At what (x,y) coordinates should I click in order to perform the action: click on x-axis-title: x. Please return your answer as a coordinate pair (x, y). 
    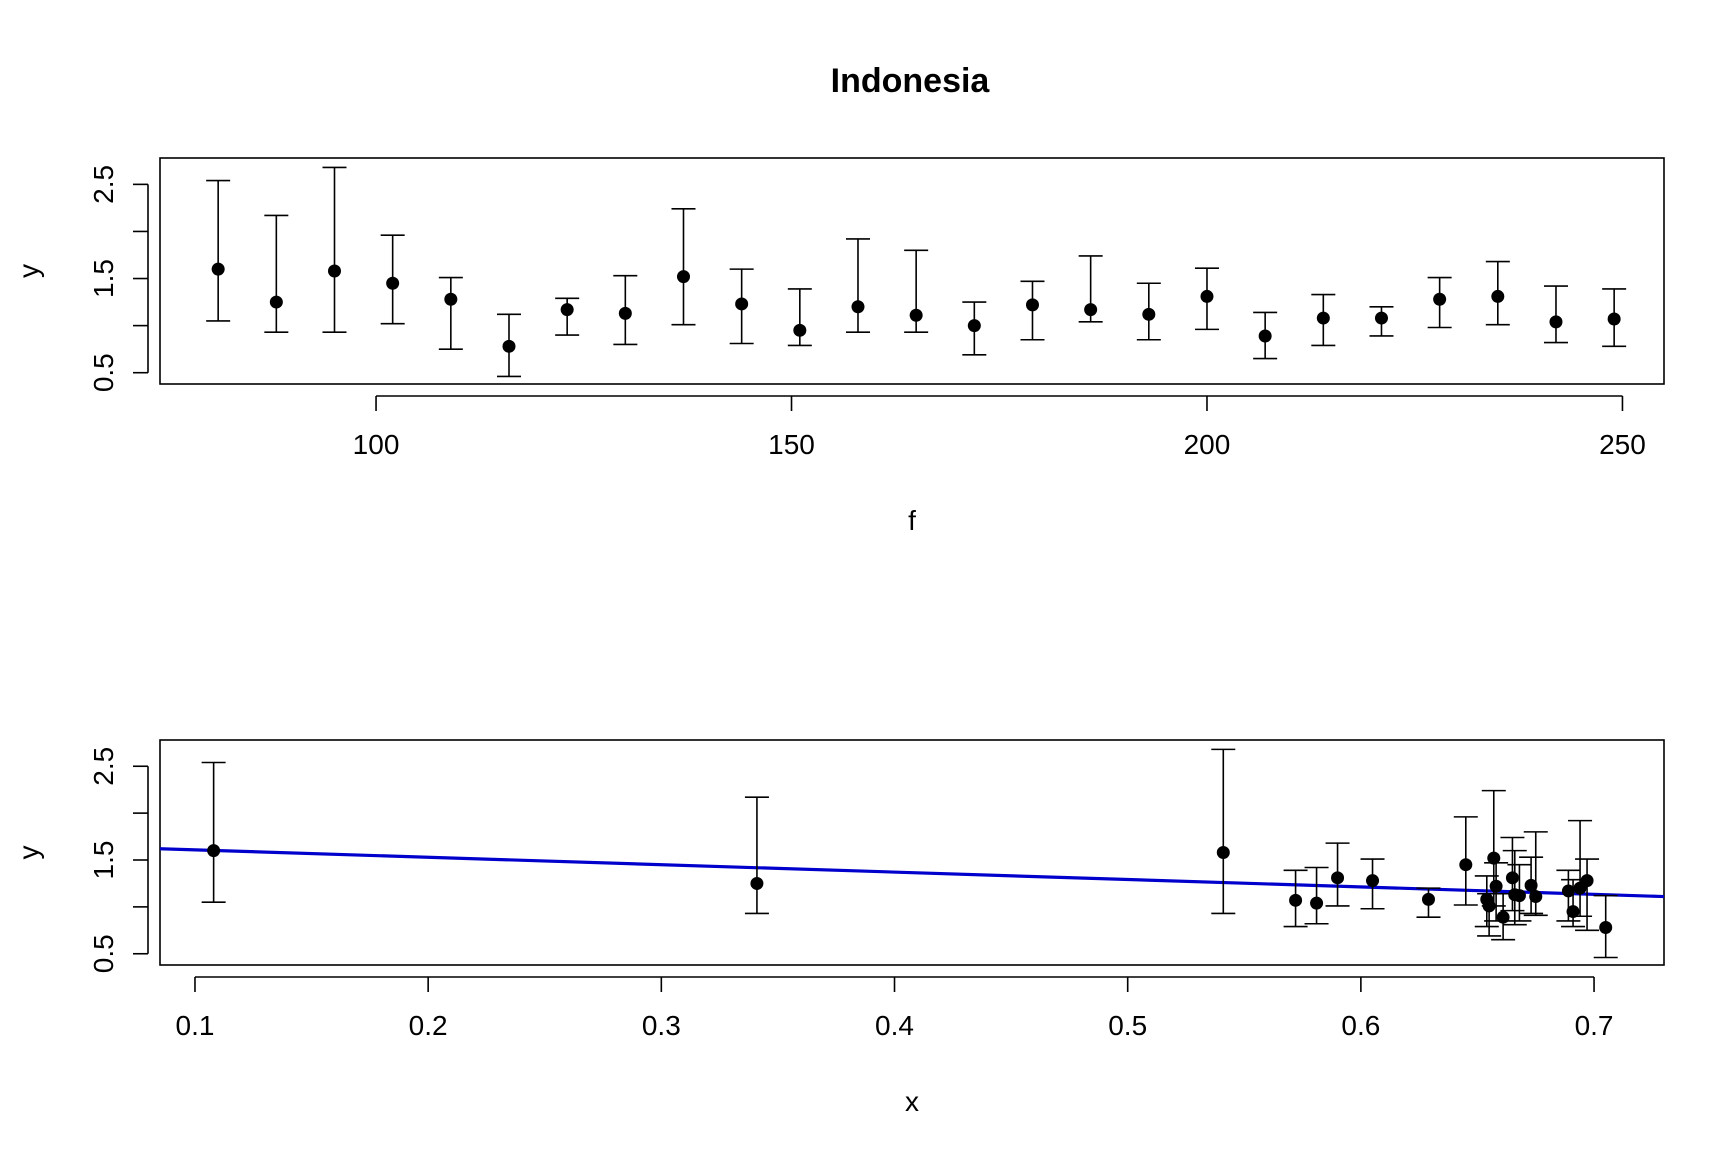
    Looking at the image, I should click on (912, 1101).